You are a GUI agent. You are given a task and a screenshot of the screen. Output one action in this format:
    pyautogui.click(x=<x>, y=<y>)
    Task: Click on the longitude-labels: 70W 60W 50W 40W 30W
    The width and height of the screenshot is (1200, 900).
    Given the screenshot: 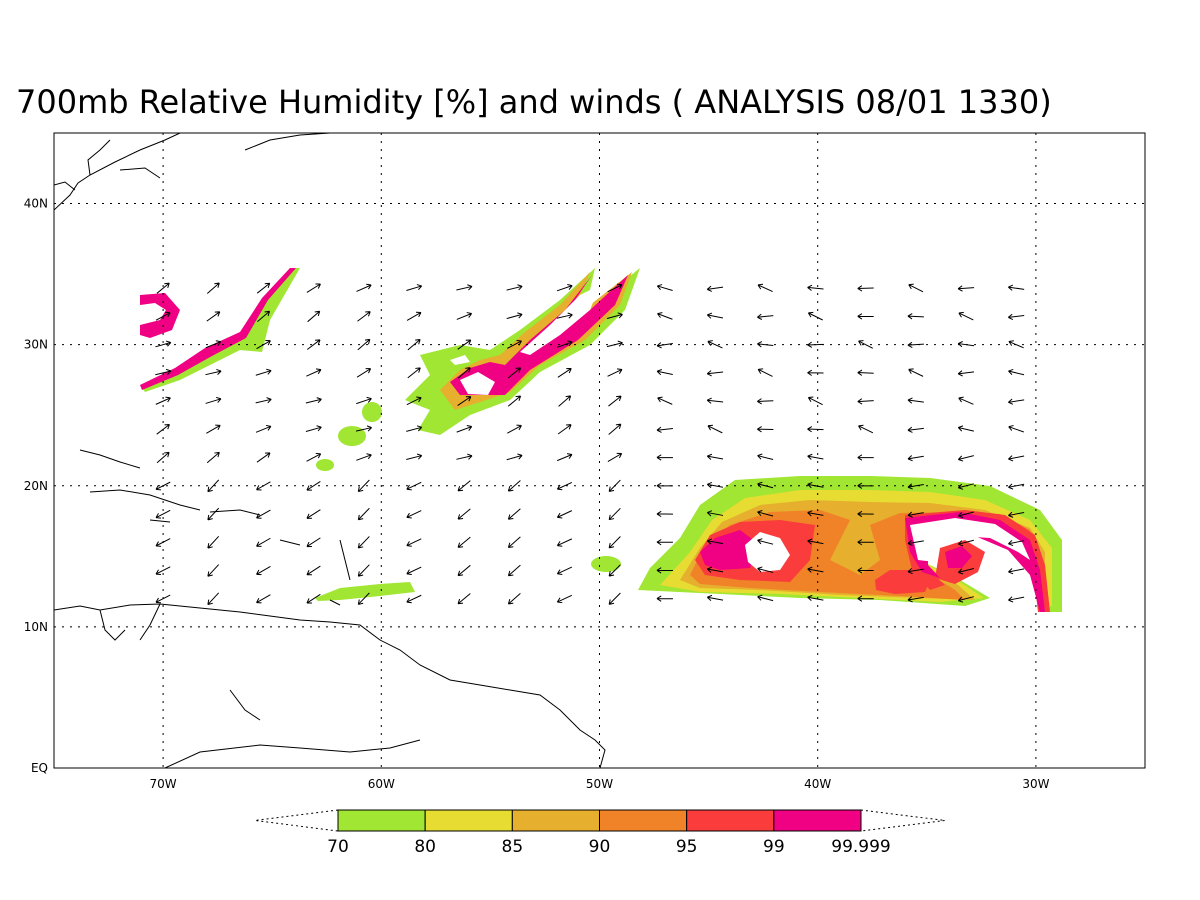 What is the action you would take?
    pyautogui.click(x=600, y=784)
    